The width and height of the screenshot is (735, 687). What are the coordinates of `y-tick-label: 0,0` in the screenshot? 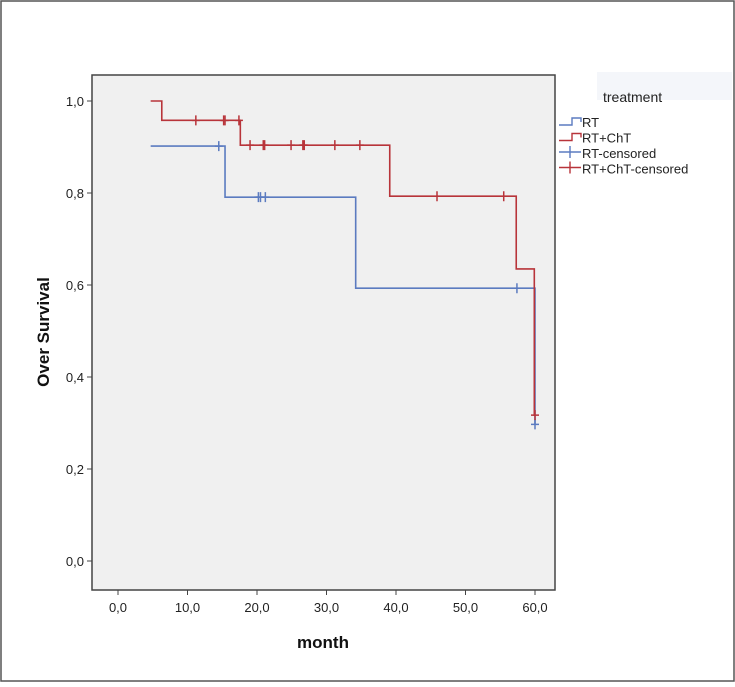 It's located at (75, 561).